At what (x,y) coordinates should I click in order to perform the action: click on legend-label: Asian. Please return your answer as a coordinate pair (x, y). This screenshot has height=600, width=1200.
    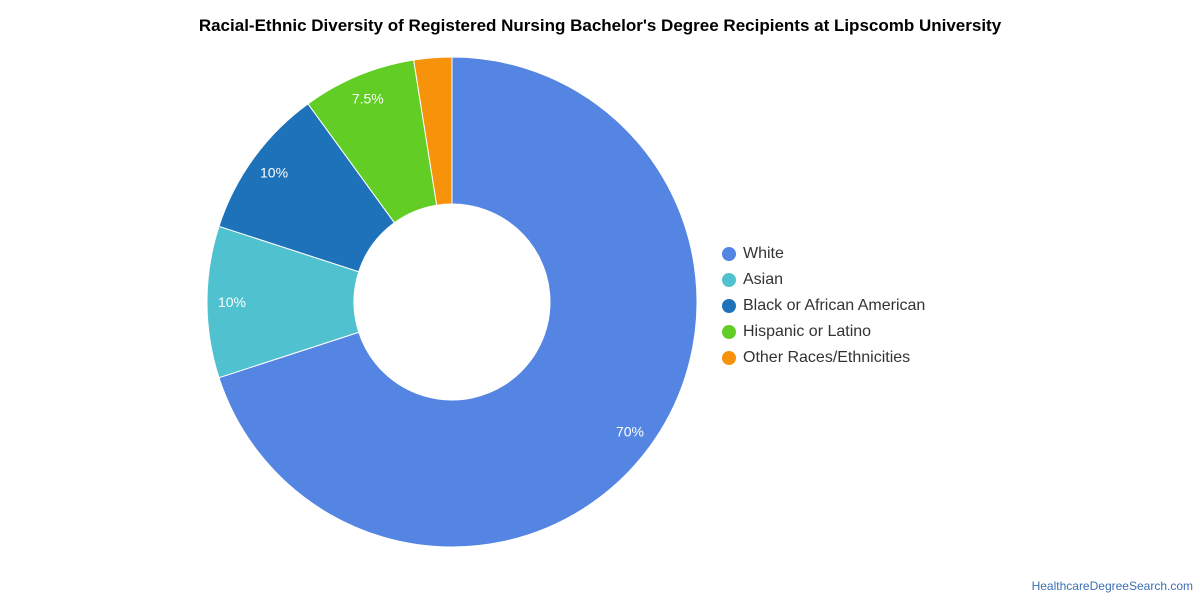
    Looking at the image, I should click on (763, 279).